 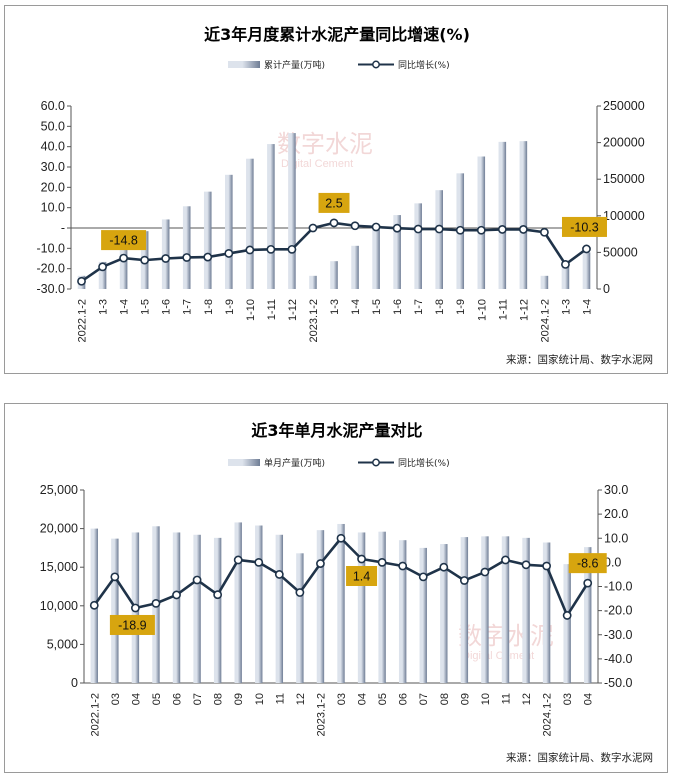 What do you see at coordinates (104, 307) in the screenshot?
I see `x-tick-label: 1-3` at bounding box center [104, 307].